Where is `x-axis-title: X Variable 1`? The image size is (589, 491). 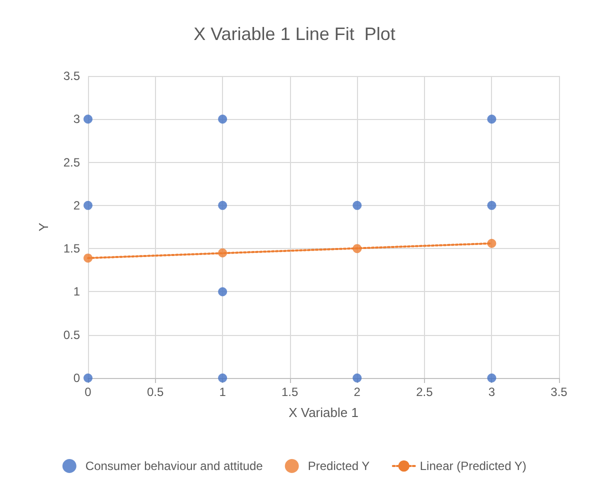
x-axis-title: X Variable 1 is located at coordinates (323, 412).